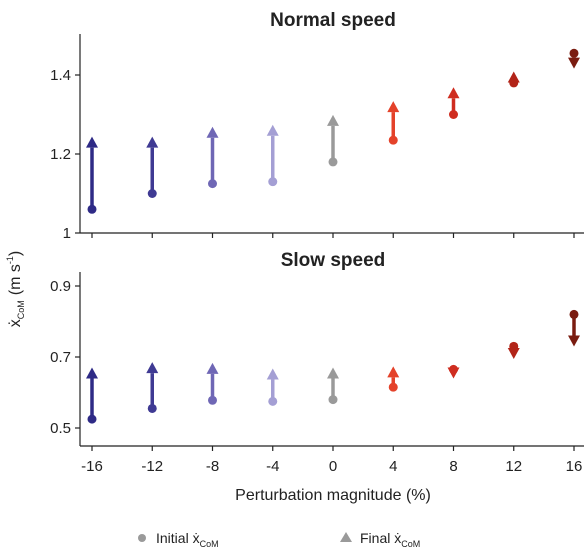  What do you see at coordinates (209, 544) in the screenshot?
I see `legend-initial-sub: CoM` at bounding box center [209, 544].